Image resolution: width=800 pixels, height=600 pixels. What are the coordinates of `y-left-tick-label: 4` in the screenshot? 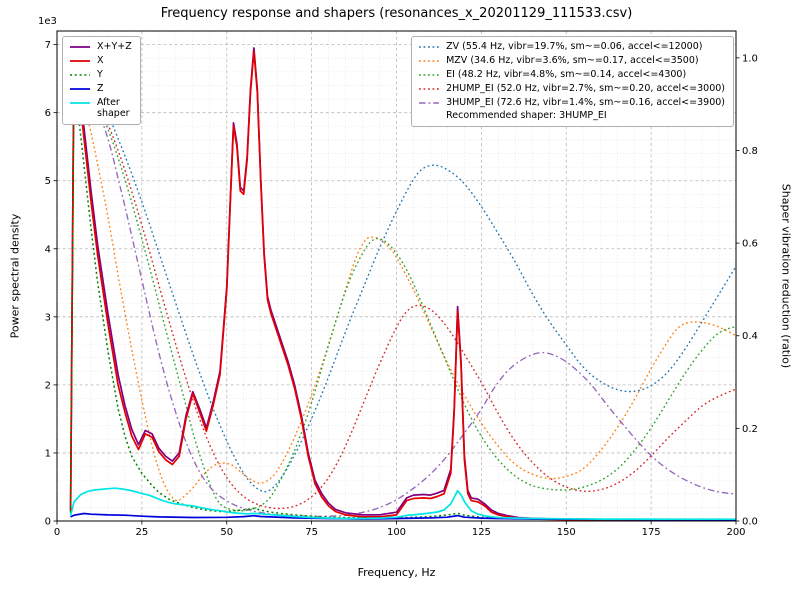 It's located at (48, 249).